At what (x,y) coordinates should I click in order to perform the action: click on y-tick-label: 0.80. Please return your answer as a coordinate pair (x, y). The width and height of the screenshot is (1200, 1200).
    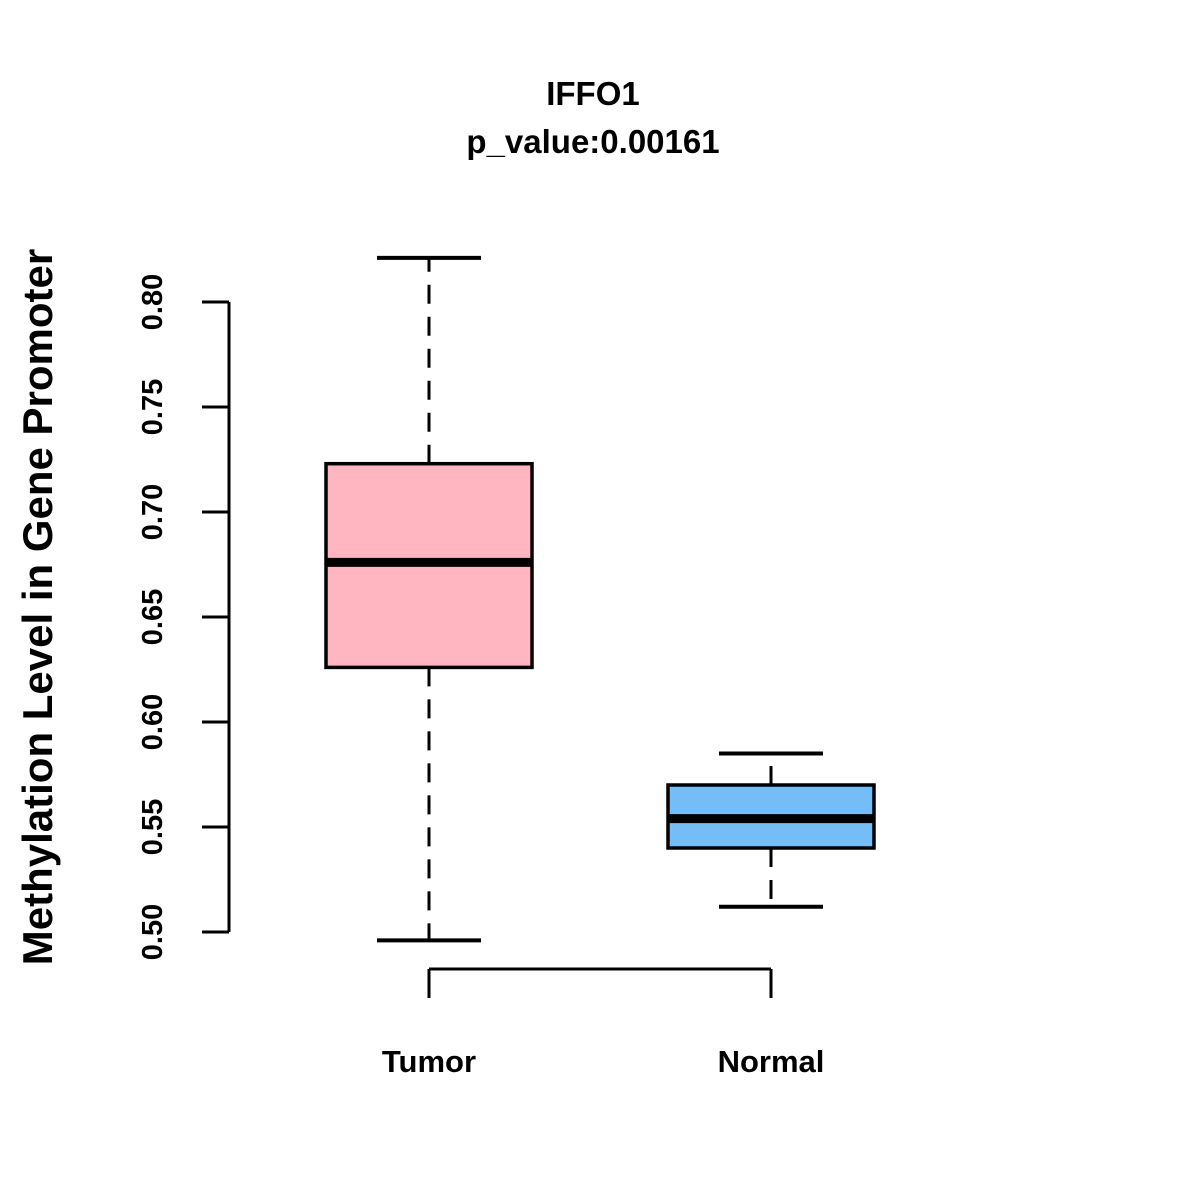
    Looking at the image, I should click on (153, 302).